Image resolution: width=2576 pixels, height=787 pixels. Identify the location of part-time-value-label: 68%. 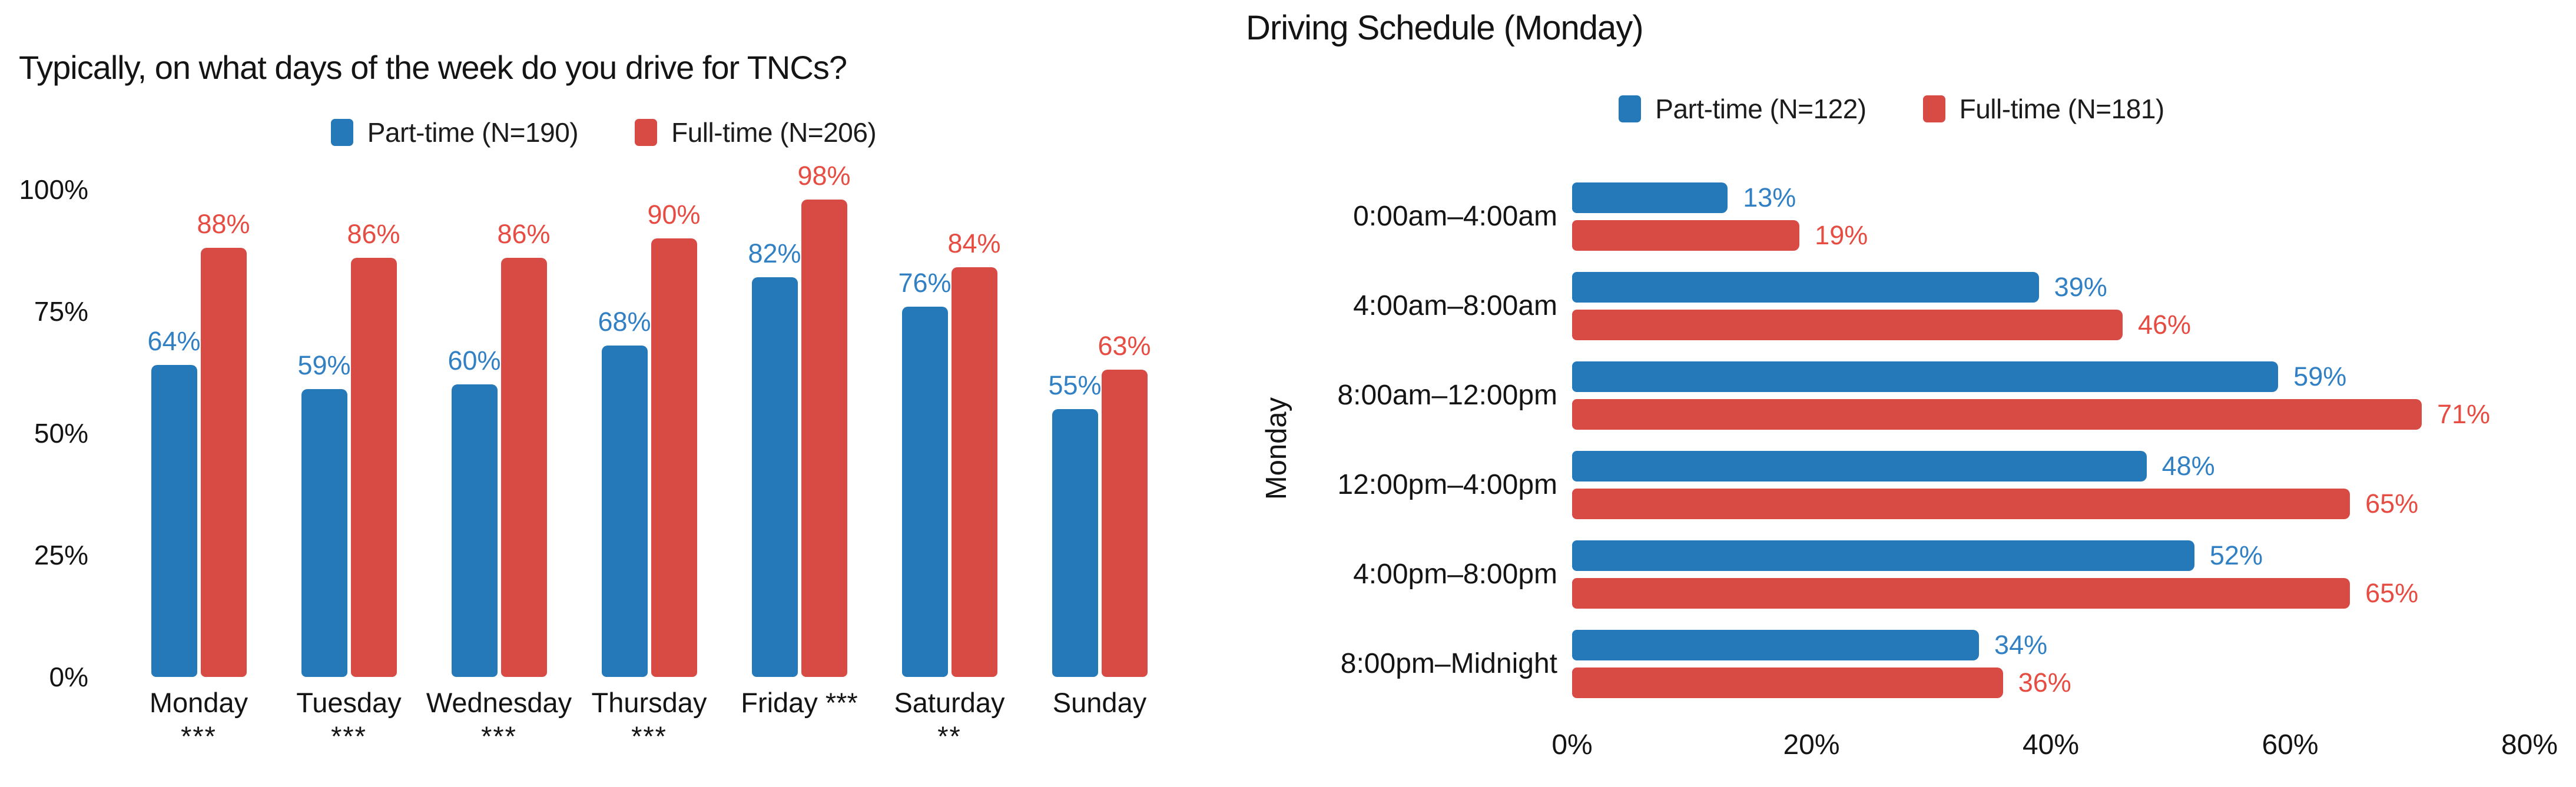
(625, 321).